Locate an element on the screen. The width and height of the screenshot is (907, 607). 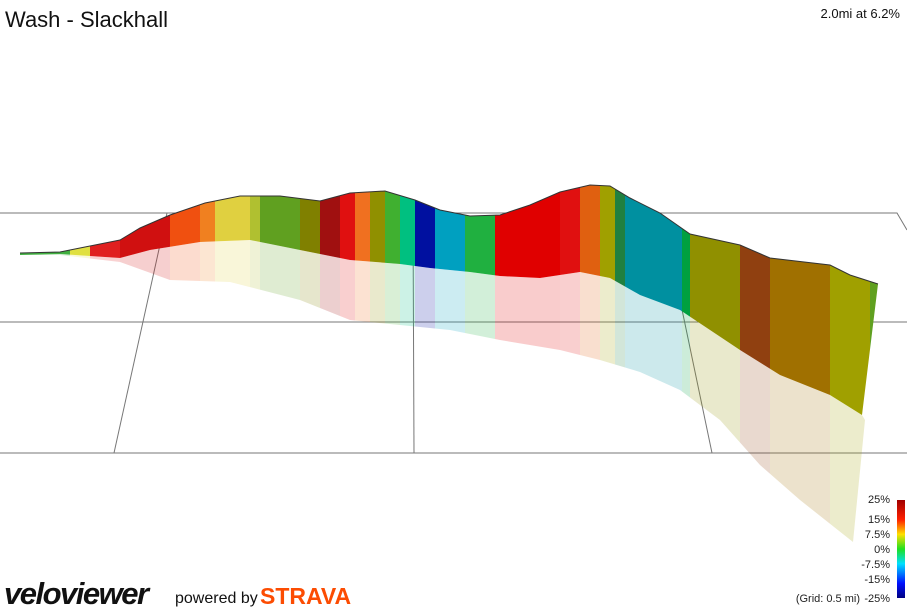
legend-label: -25% is located at coordinates (877, 599).